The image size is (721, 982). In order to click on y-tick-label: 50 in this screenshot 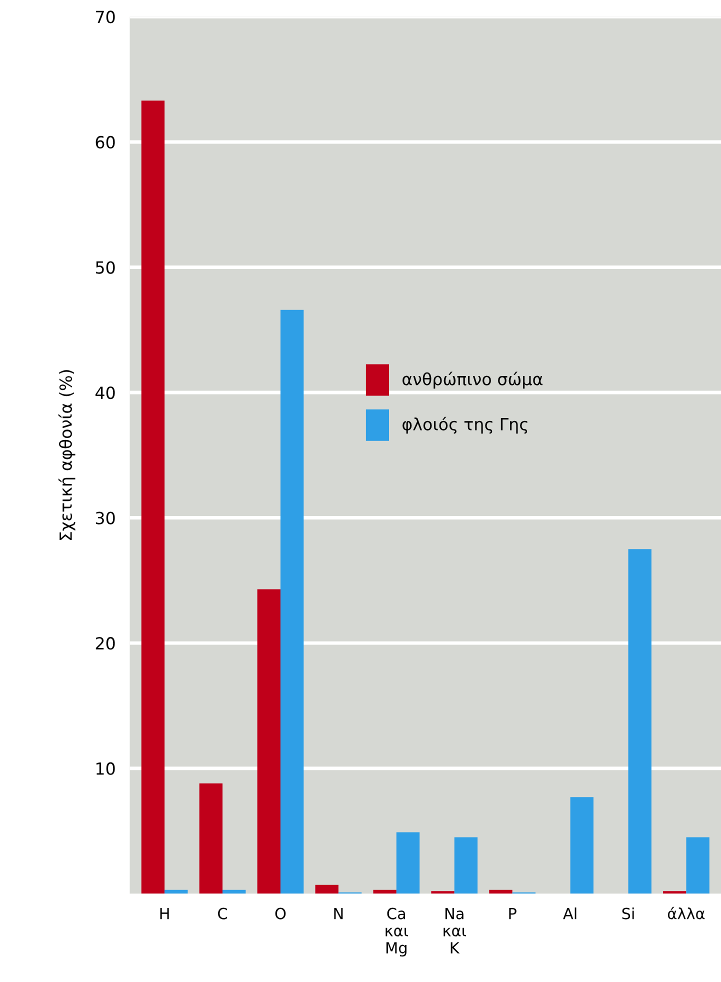, I will do `click(105, 267)`.